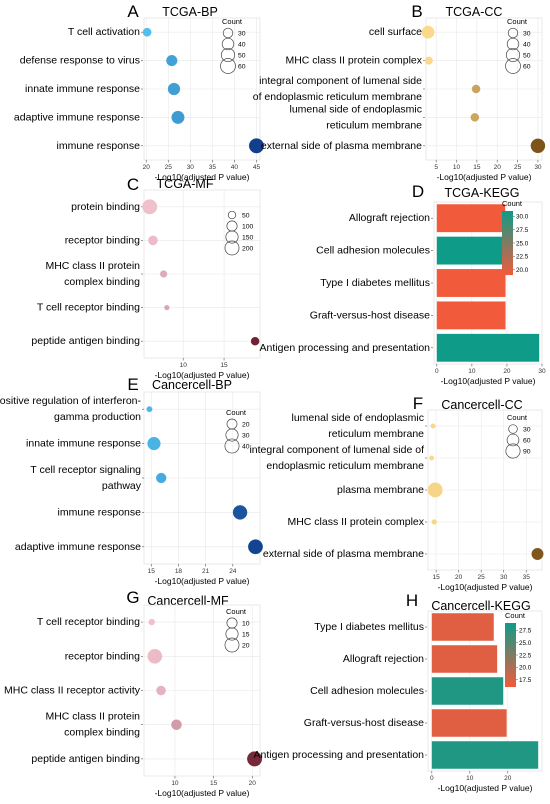 This screenshot has width=550, height=804. What do you see at coordinates (481, 405) in the screenshot?
I see `panel-title: Cancercell-CC` at bounding box center [481, 405].